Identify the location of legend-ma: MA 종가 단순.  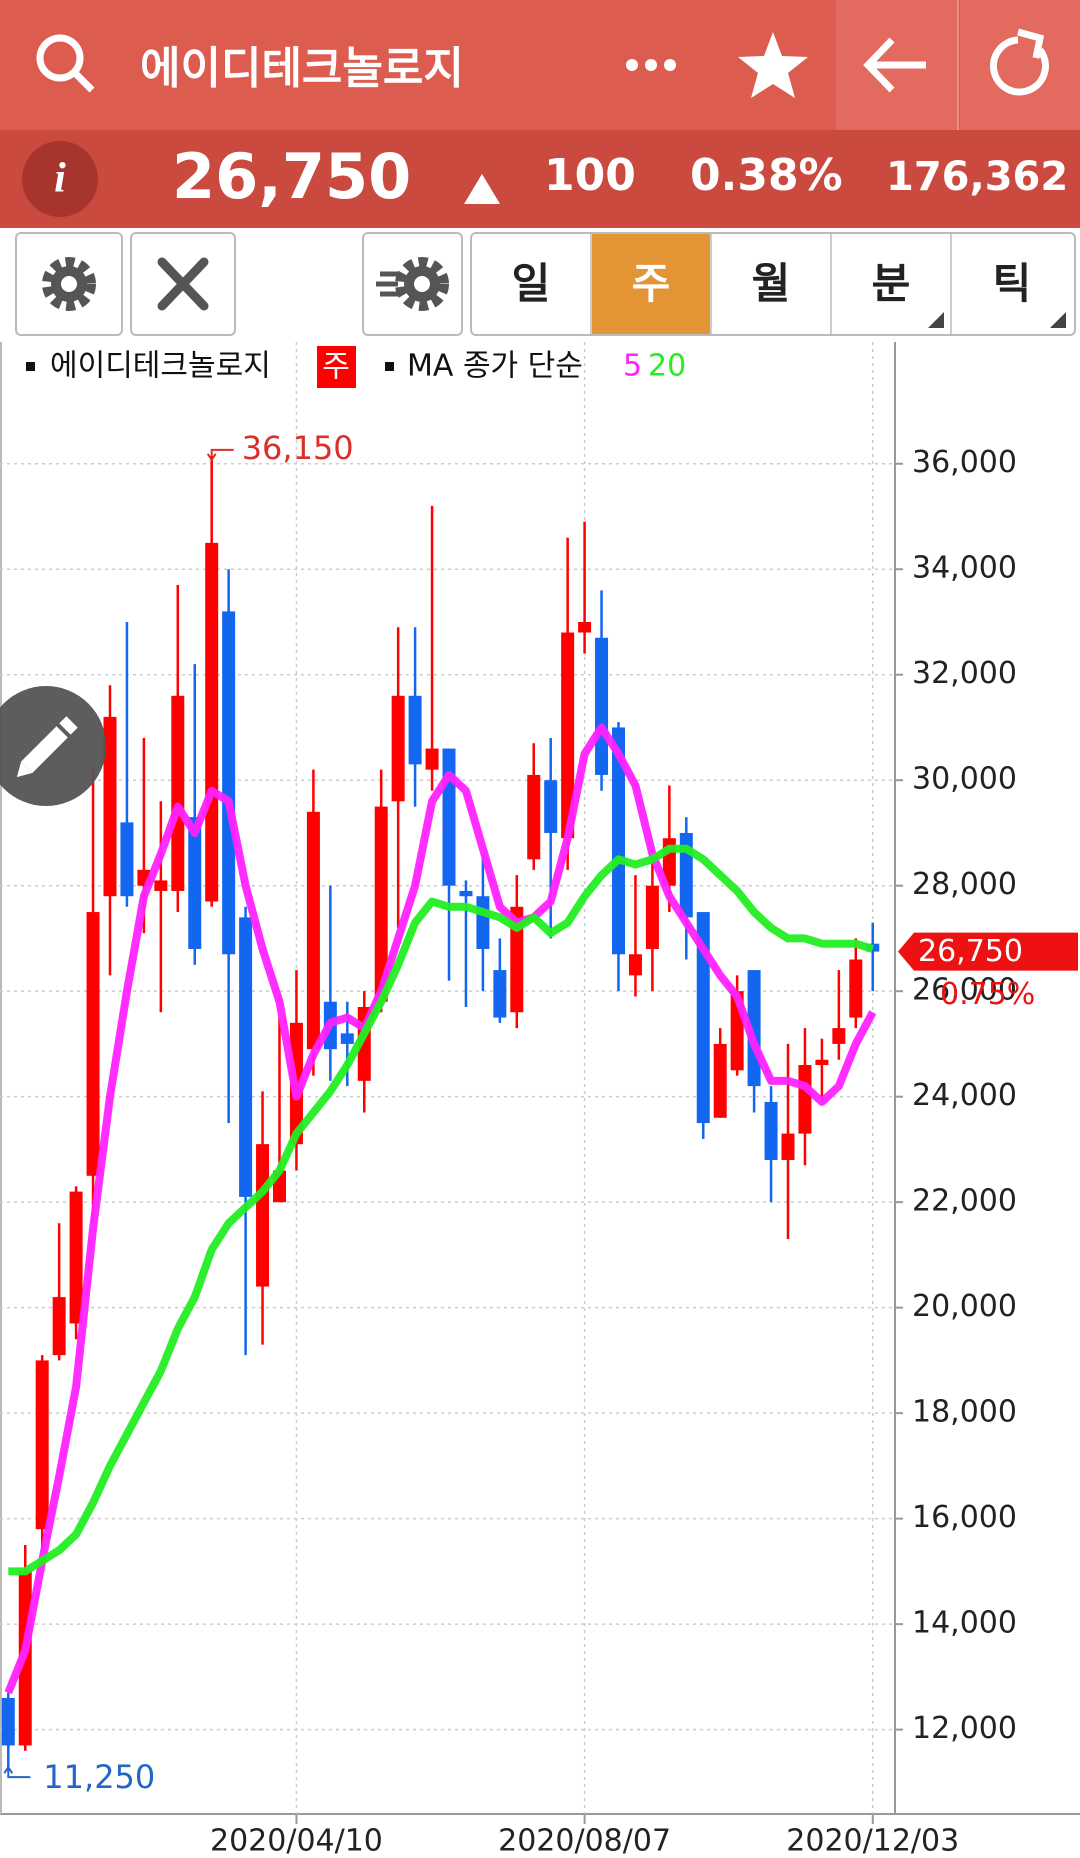
(495, 366).